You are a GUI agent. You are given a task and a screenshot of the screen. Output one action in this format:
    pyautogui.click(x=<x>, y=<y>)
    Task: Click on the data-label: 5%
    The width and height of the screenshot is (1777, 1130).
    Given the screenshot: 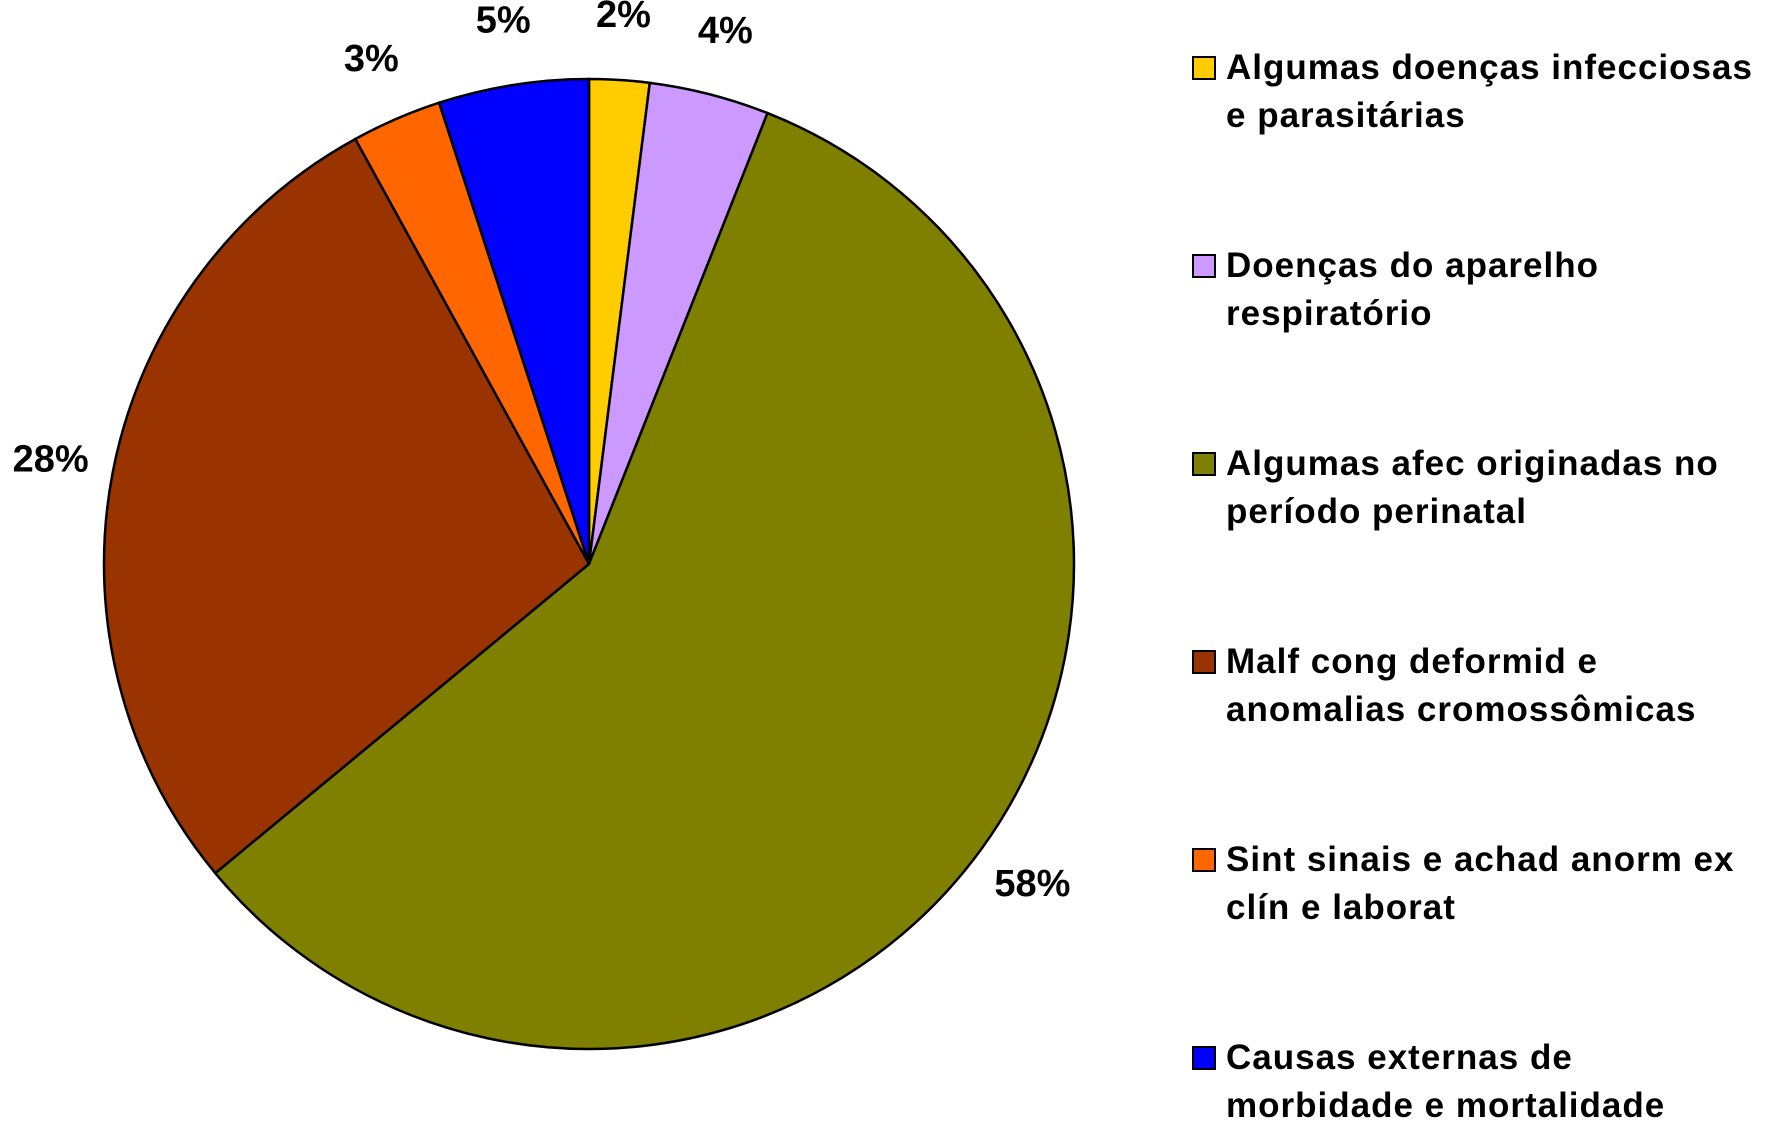 What is the action you would take?
    pyautogui.click(x=503, y=21)
    